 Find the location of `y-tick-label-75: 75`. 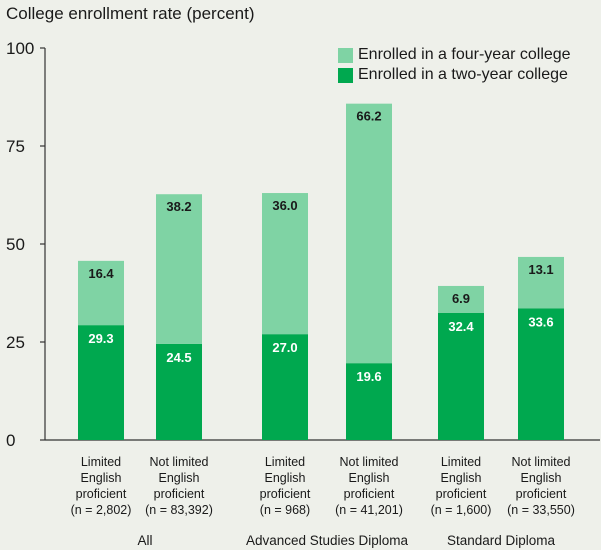

y-tick-label-75: 75 is located at coordinates (15, 146).